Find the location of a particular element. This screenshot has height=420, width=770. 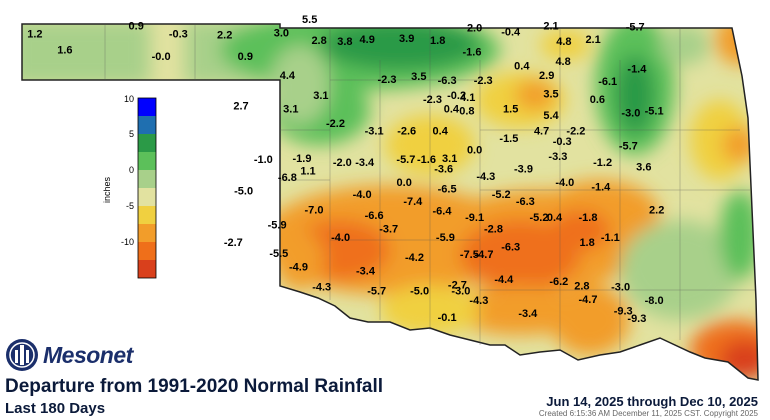

legend-unit-label: inches is located at coordinates (107, 189).